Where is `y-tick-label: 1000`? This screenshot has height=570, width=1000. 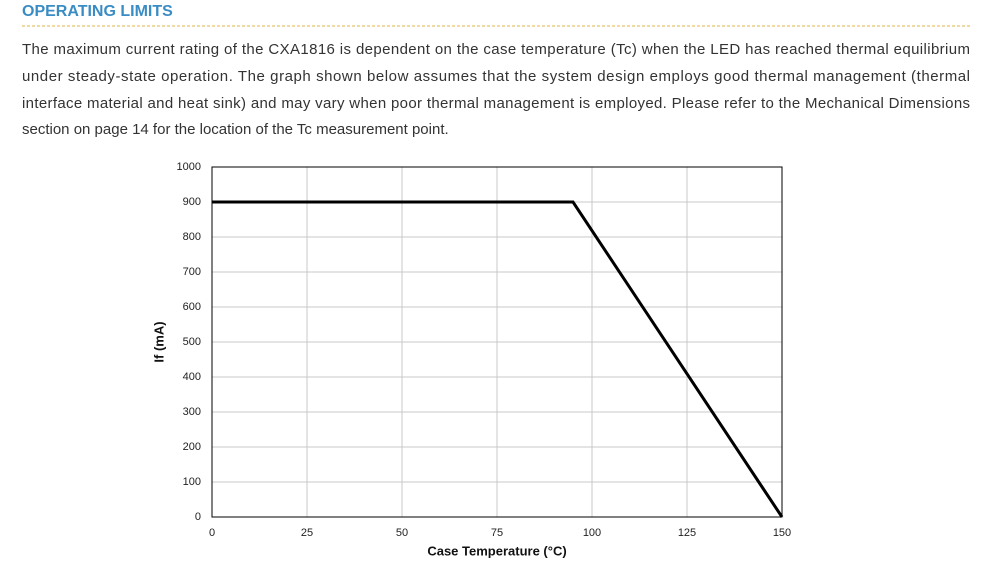
y-tick-label: 1000 is located at coordinates (189, 167).